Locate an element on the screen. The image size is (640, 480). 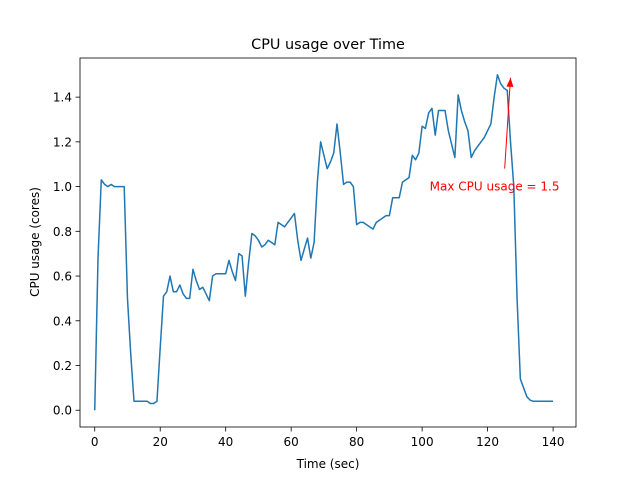
annotation-text-0: Max CPU usage = 1.5 is located at coordinates (495, 187).